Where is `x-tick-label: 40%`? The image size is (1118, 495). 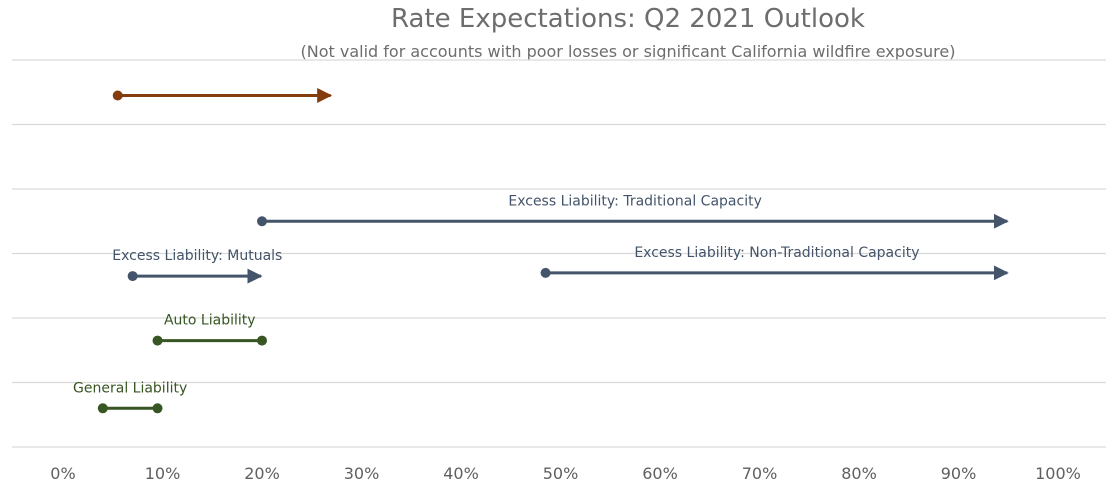
x-tick-label: 40% is located at coordinates (461, 473).